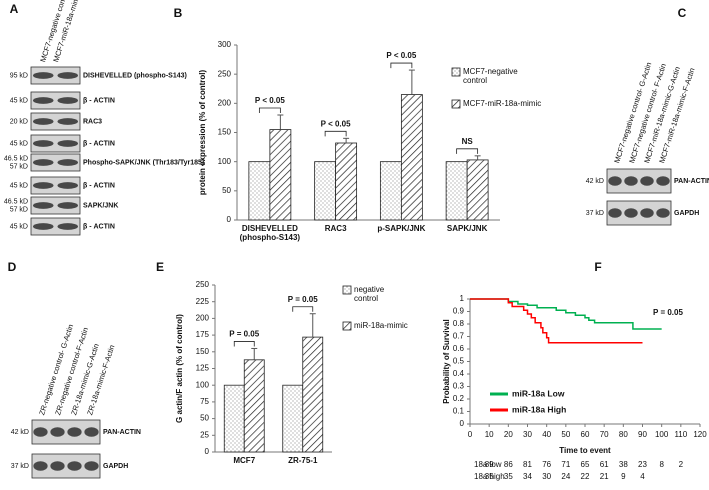  What do you see at coordinates (459, 323) in the screenshot?
I see `y-tick-label: 0.8` at bounding box center [459, 323].